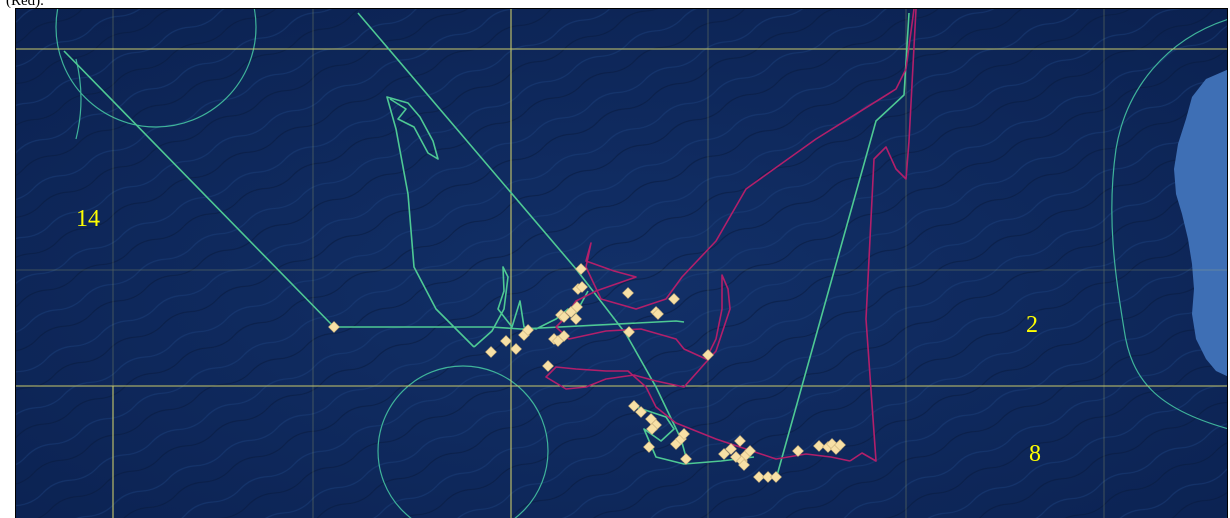 The width and height of the screenshot is (1230, 518). I want to click on land-mass, so click(1200, 223).